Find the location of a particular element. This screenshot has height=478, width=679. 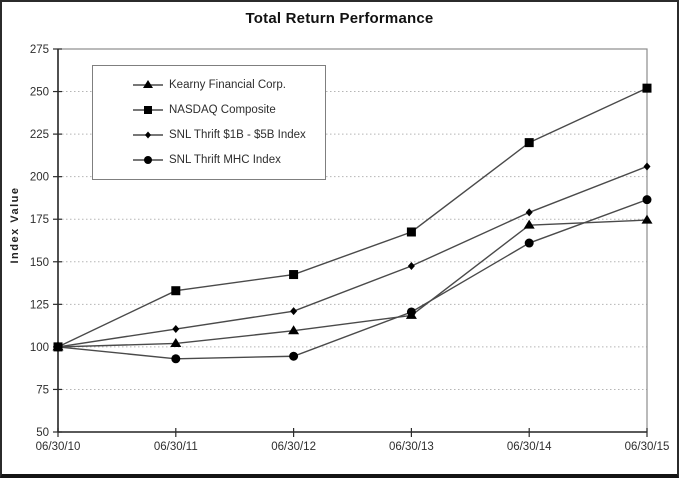

legend-item-label: NASDAQ Composite is located at coordinates (222, 109).